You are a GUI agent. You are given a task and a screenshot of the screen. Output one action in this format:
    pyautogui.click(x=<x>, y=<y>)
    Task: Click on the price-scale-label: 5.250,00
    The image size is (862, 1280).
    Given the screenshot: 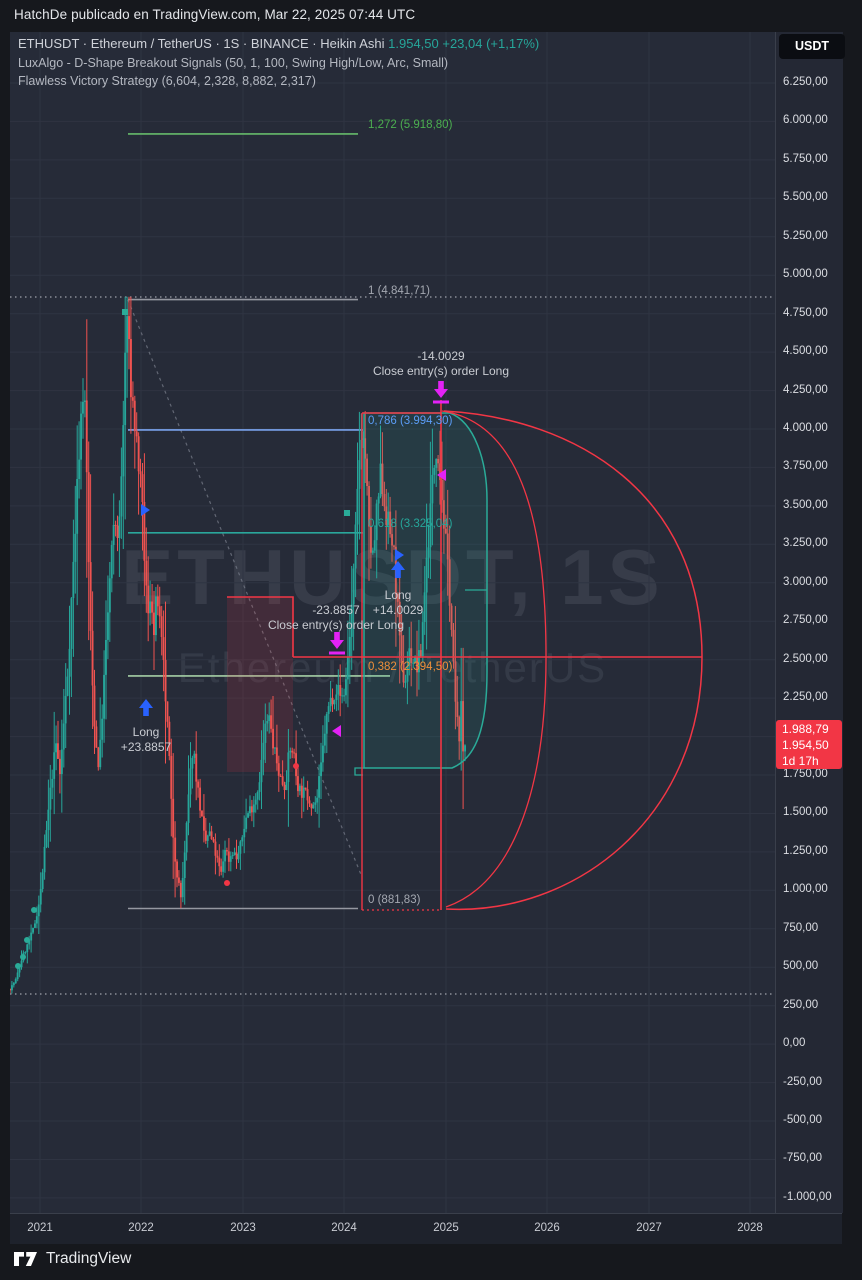 What is the action you would take?
    pyautogui.click(x=805, y=235)
    